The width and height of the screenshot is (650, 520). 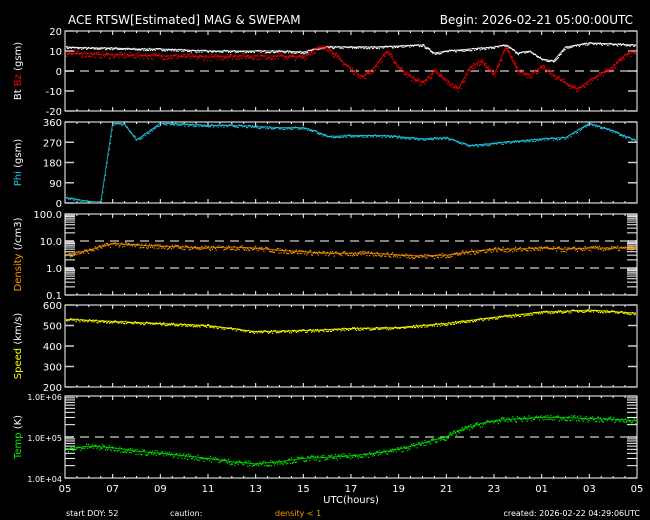 I want to click on y-axis-label-part: Bz, so click(x=18, y=81).